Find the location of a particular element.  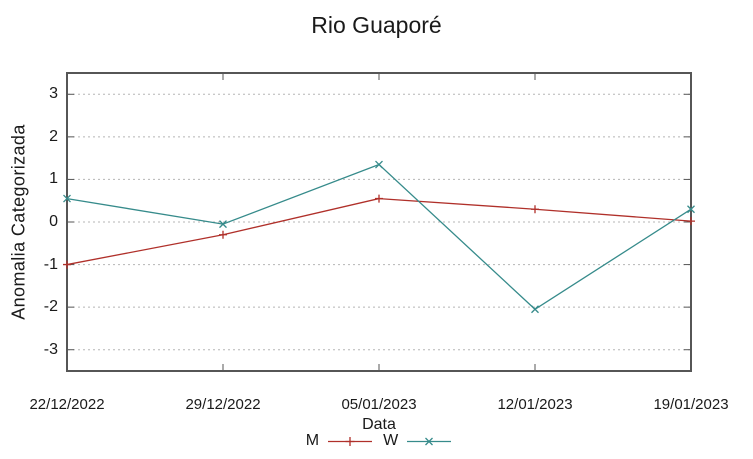

series-line-M is located at coordinates (379, 231).